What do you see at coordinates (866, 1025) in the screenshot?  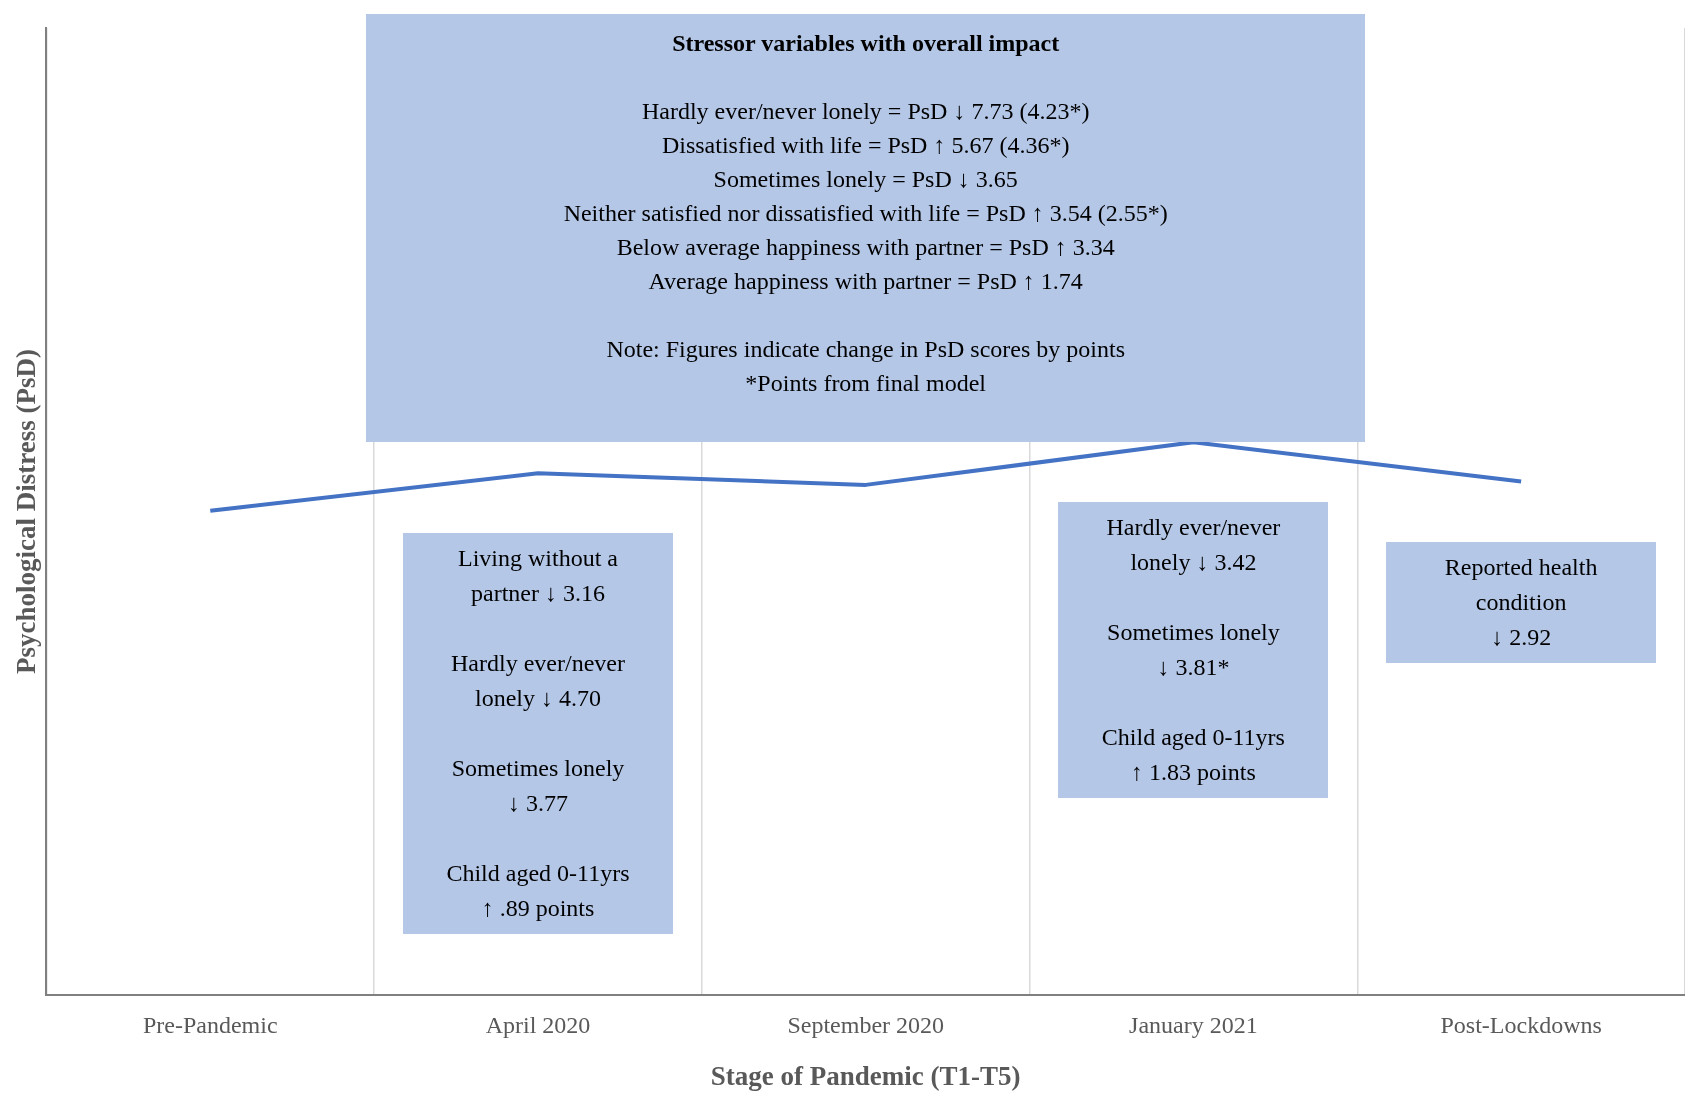 I see `x-tick-label: September 2020` at bounding box center [866, 1025].